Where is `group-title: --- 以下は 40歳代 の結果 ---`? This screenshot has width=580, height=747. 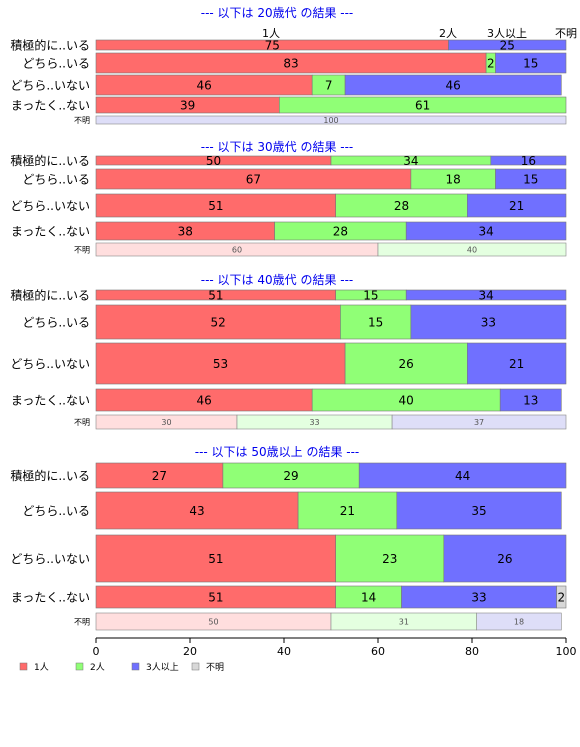 group-title: --- 以下は 40歳代 の結果 --- is located at coordinates (277, 280).